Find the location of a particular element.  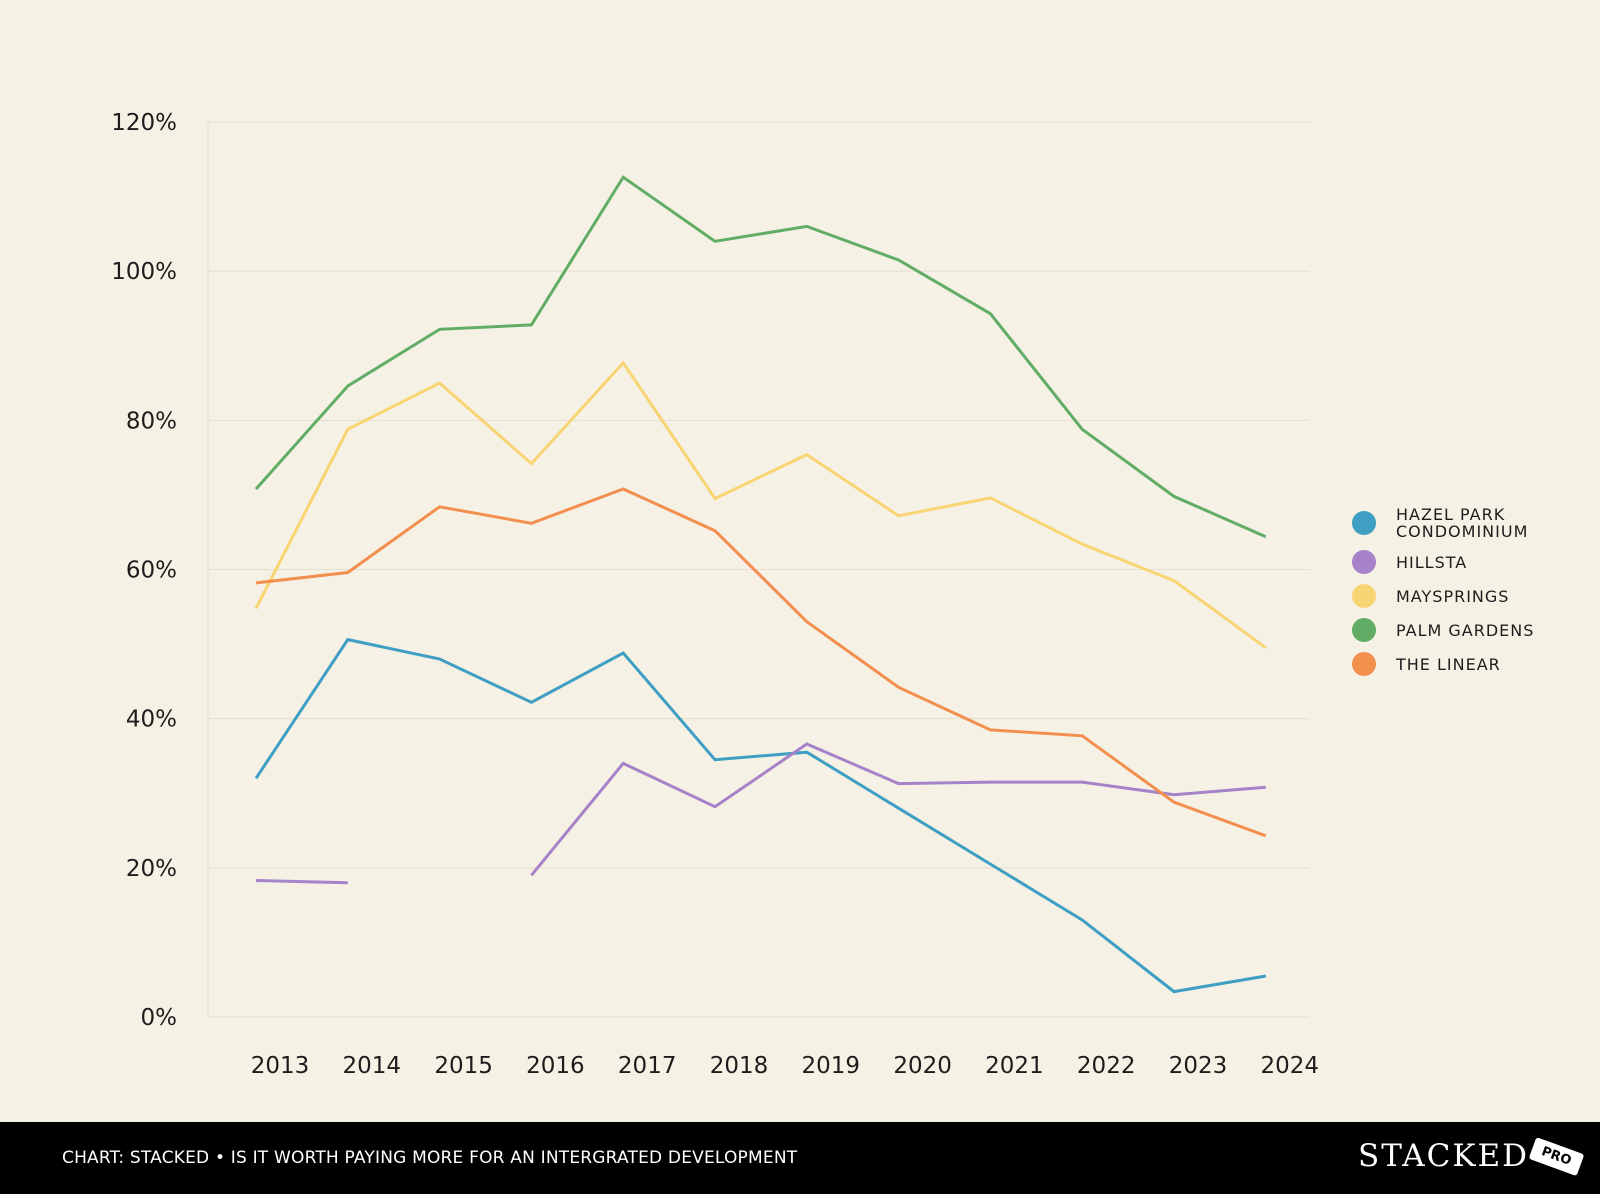

legend-label: THE LINEAR is located at coordinates (1448, 664).